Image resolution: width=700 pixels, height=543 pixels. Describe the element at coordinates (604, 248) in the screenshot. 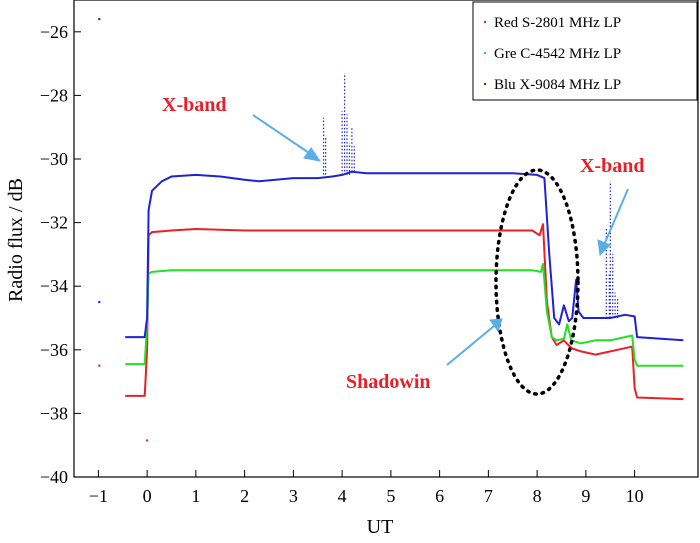

I see `arrow-xband-right-head` at that location.